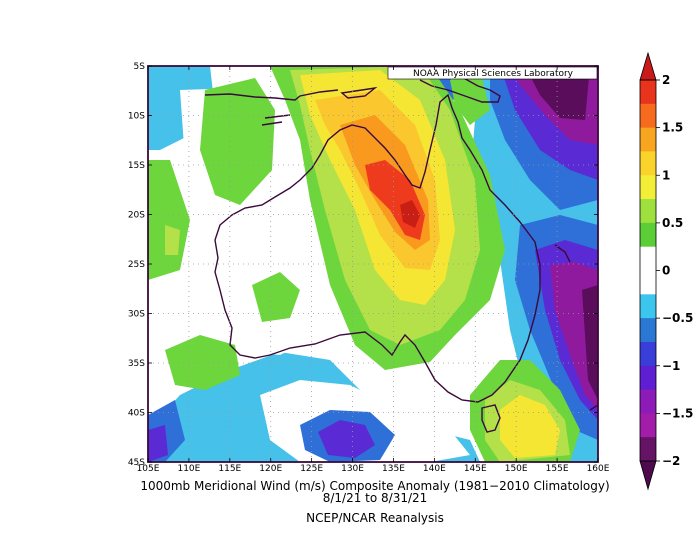 The height and width of the screenshot is (542, 700). I want to click on pos-region-west, so click(169, 220).